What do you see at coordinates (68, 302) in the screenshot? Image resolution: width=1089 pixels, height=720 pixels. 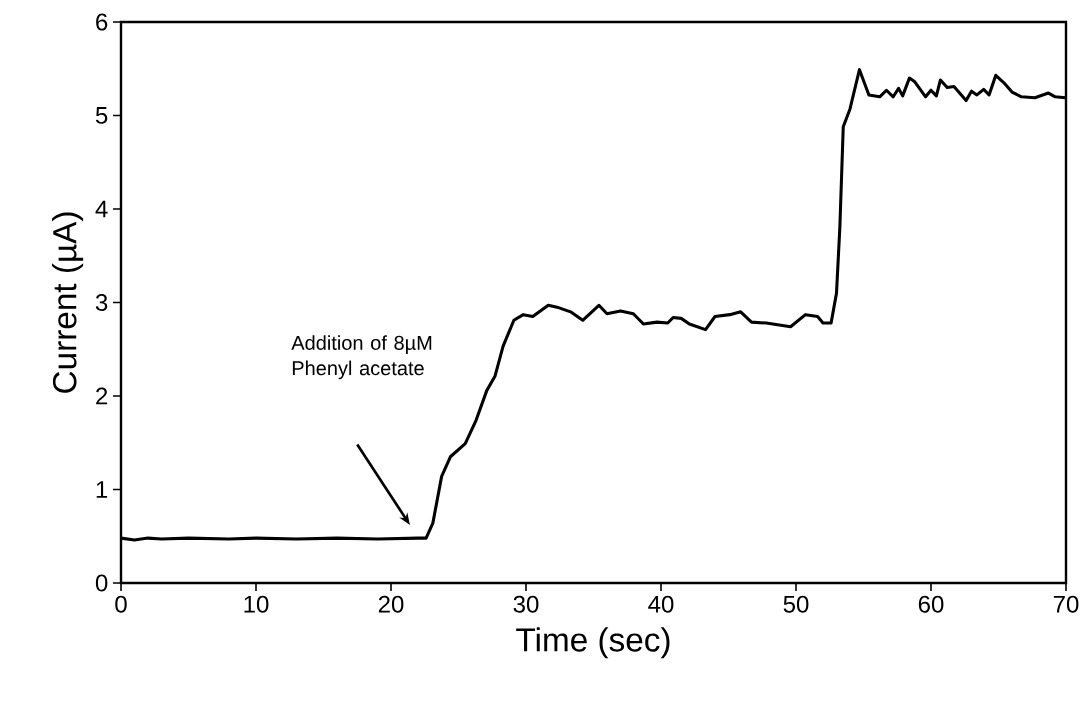 I see `y-axis-title: Current (µA)` at bounding box center [68, 302].